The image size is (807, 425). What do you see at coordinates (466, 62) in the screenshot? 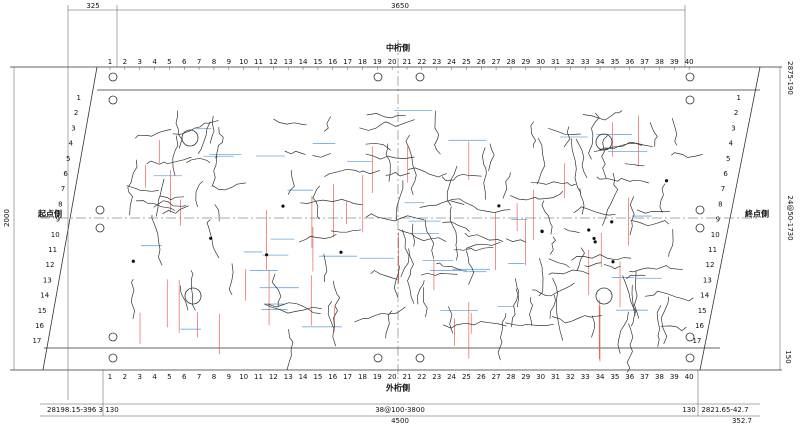
I see `column-number: 25` at bounding box center [466, 62].